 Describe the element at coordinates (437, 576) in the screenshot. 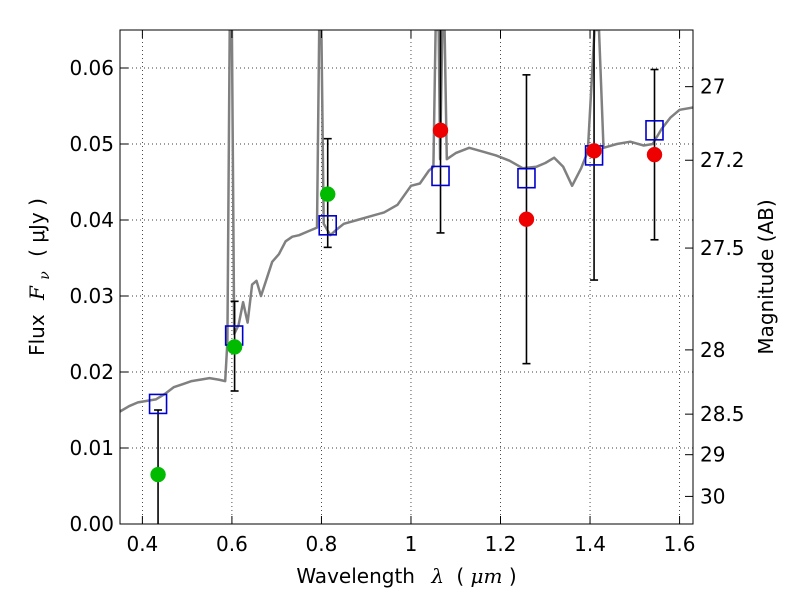

I see `x-axis-label-symbol: λ` at that location.